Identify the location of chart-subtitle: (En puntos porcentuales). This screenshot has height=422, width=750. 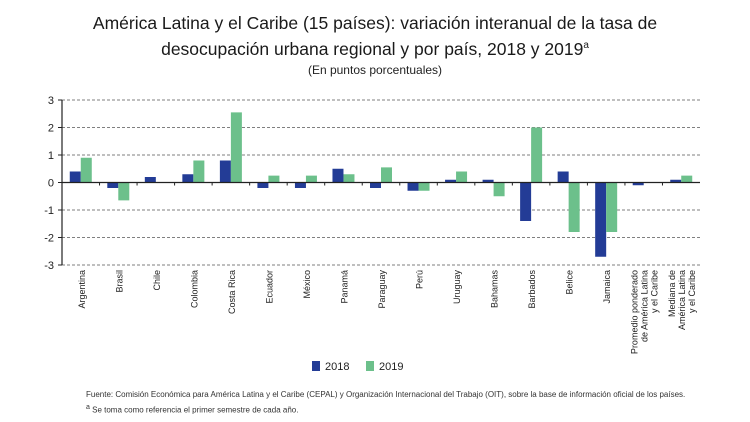
(375, 70).